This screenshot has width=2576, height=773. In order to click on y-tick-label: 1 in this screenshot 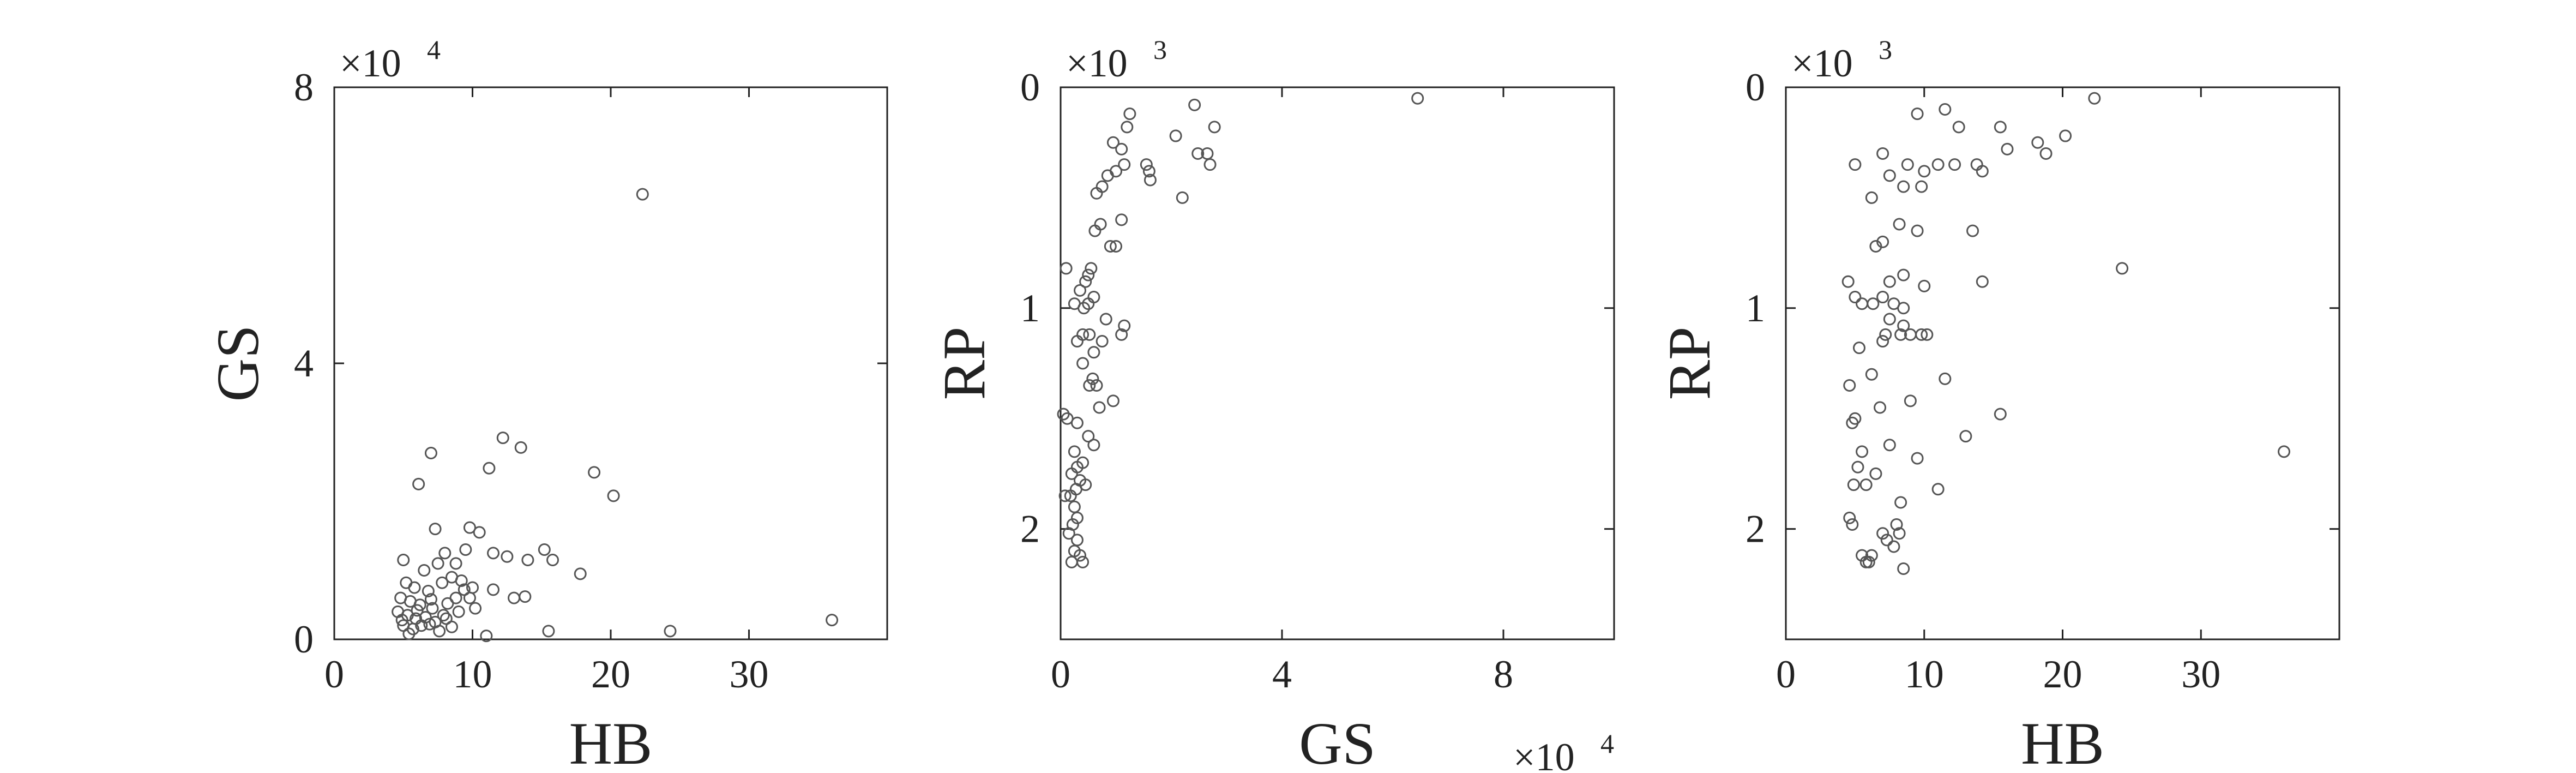, I will do `click(1030, 308)`.